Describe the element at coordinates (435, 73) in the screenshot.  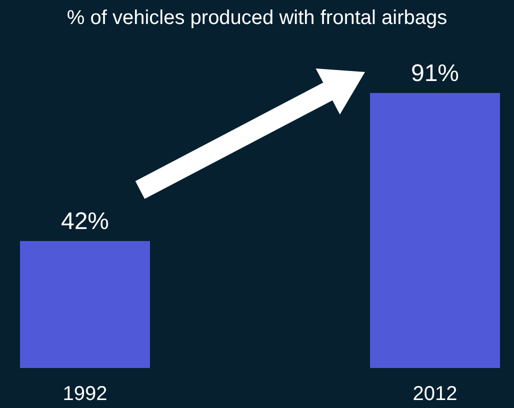
I see `data-label: 91%` at that location.